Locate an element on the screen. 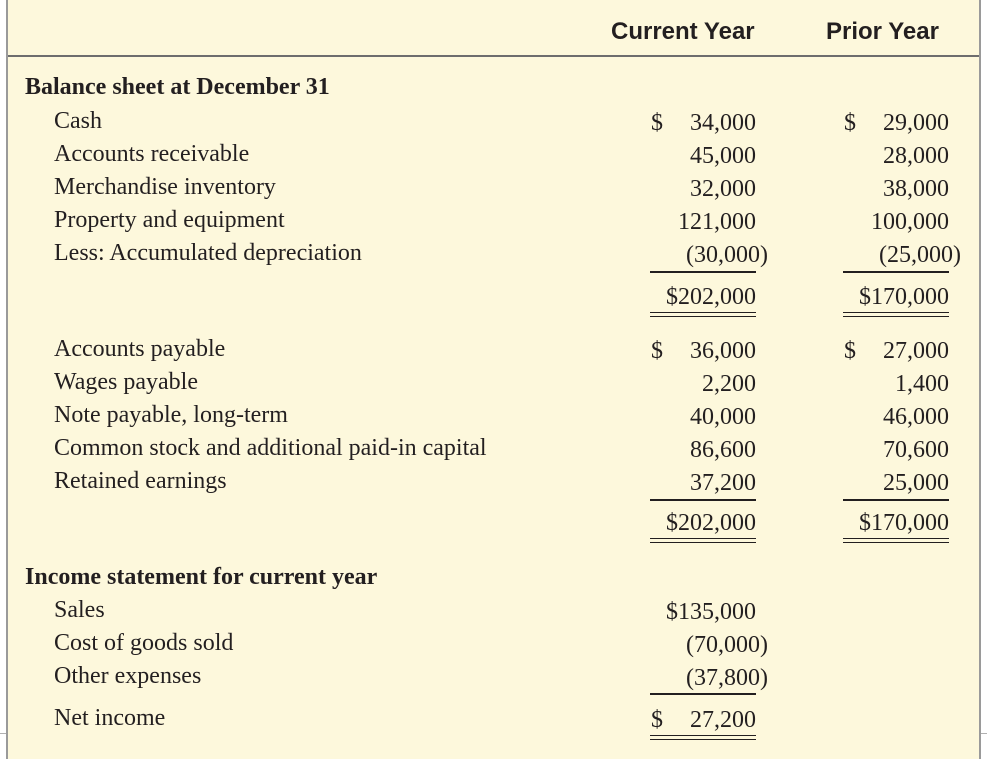 Image resolution: width=987 pixels, height=759 pixels. total-assets-current-cell: $202,000 is located at coordinates (704, 297).